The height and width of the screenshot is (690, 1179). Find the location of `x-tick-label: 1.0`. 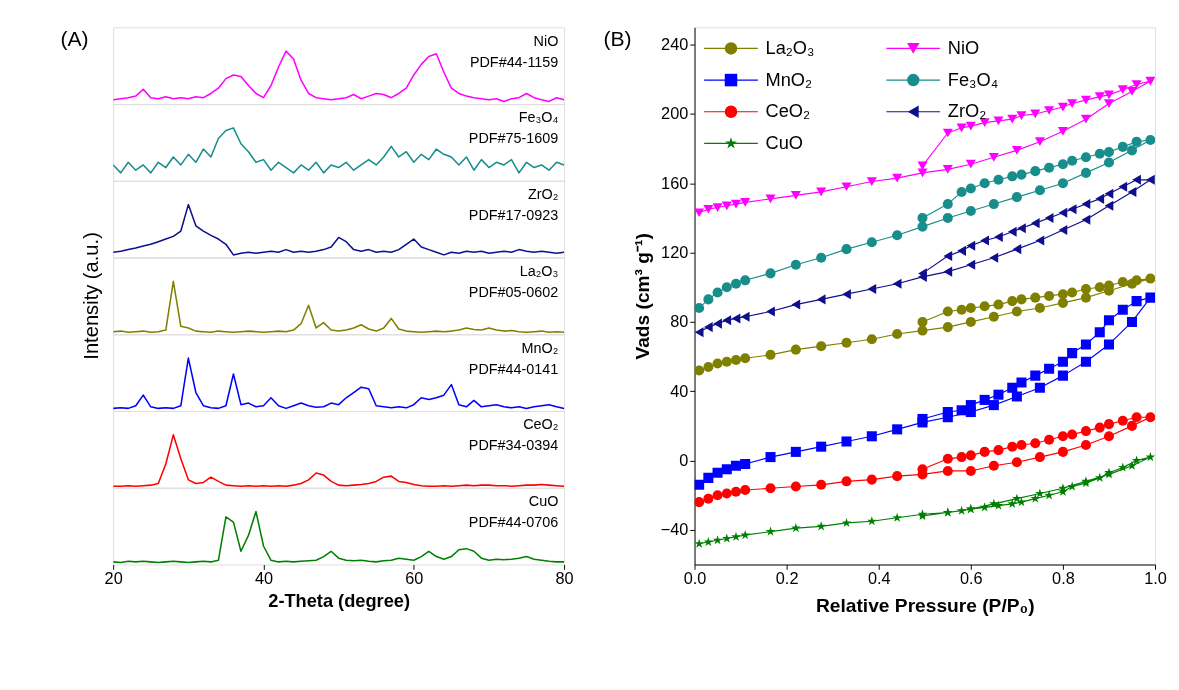

x-tick-label: 1.0 is located at coordinates (1155, 578).